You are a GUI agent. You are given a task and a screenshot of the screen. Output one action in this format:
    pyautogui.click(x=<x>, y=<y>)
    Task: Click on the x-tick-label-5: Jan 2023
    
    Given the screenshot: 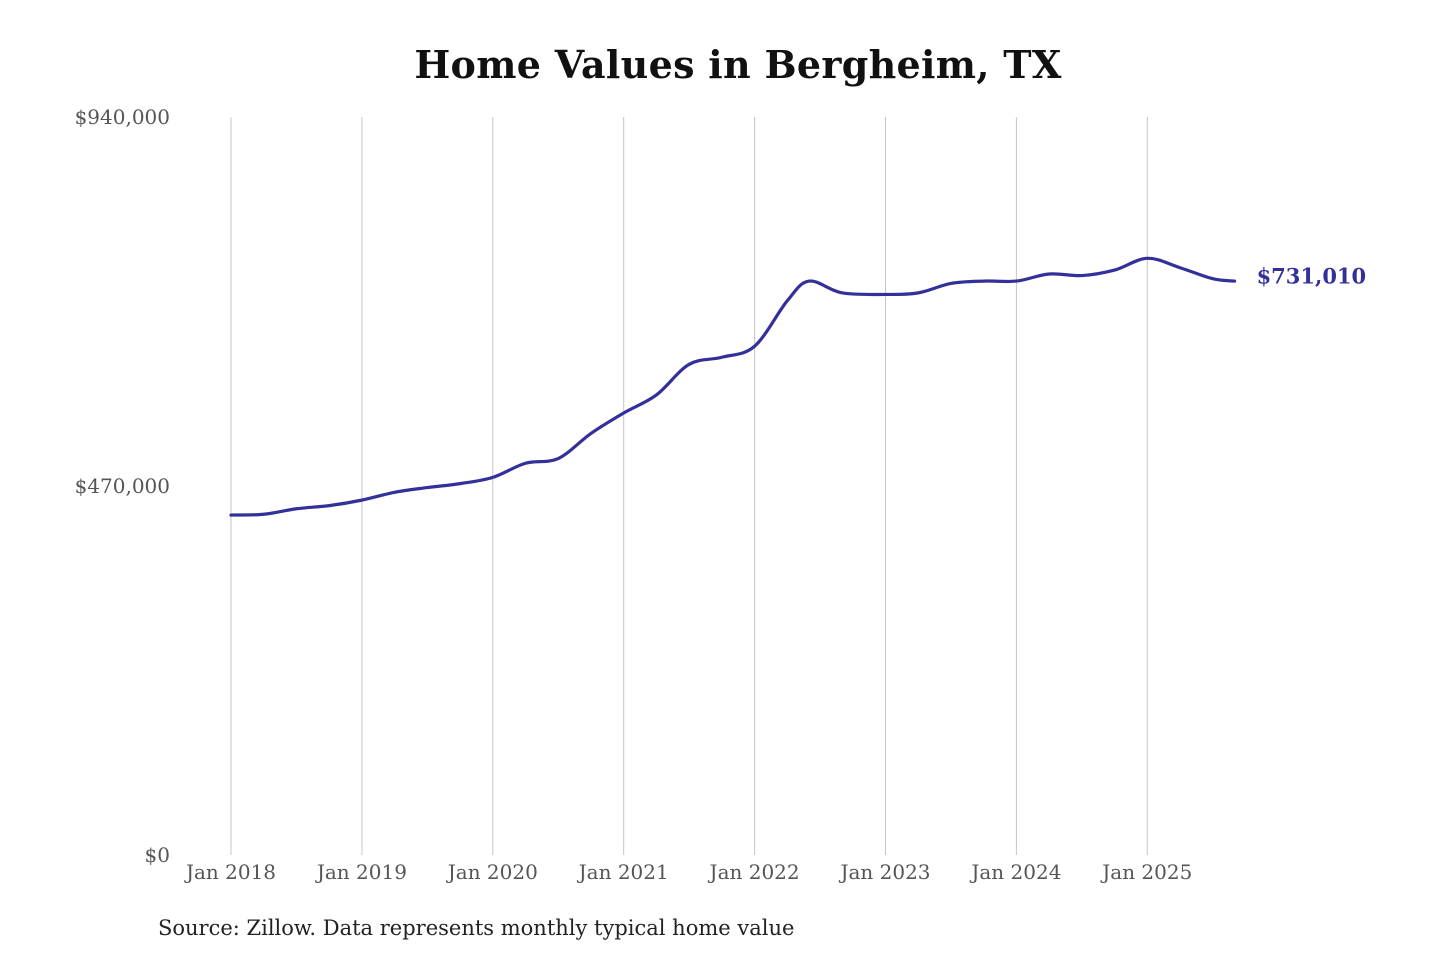 What is the action you would take?
    pyautogui.click(x=884, y=872)
    